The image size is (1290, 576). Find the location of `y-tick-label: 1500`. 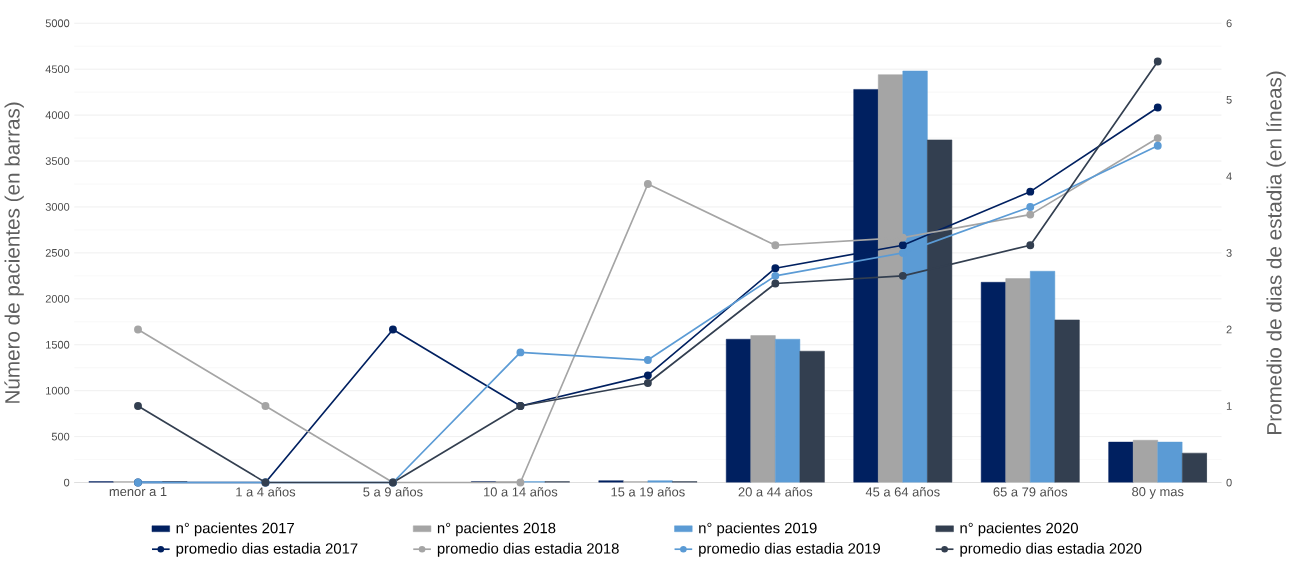

y-tick-label: 1500 is located at coordinates (58, 345).